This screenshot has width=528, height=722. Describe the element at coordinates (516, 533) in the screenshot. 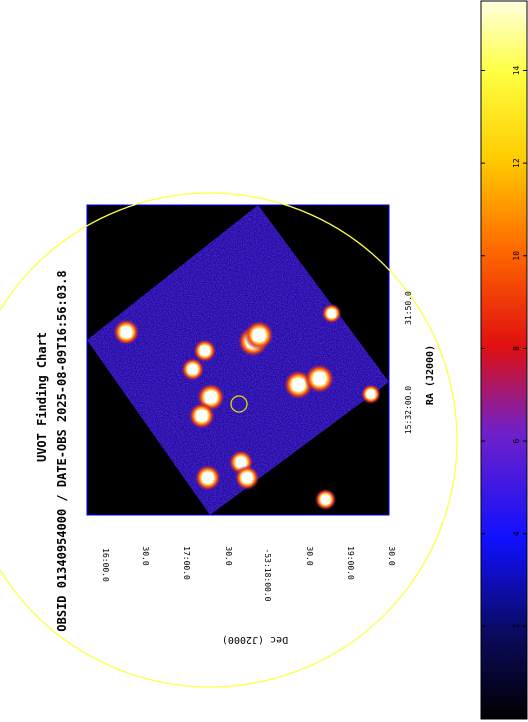

I see `colorbar-tick-label: 4` at that location.